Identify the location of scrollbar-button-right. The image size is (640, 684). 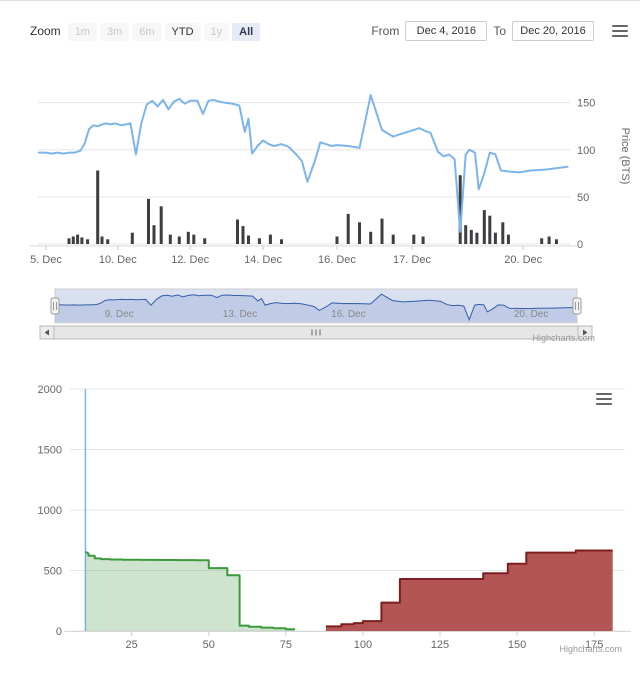
(585, 332).